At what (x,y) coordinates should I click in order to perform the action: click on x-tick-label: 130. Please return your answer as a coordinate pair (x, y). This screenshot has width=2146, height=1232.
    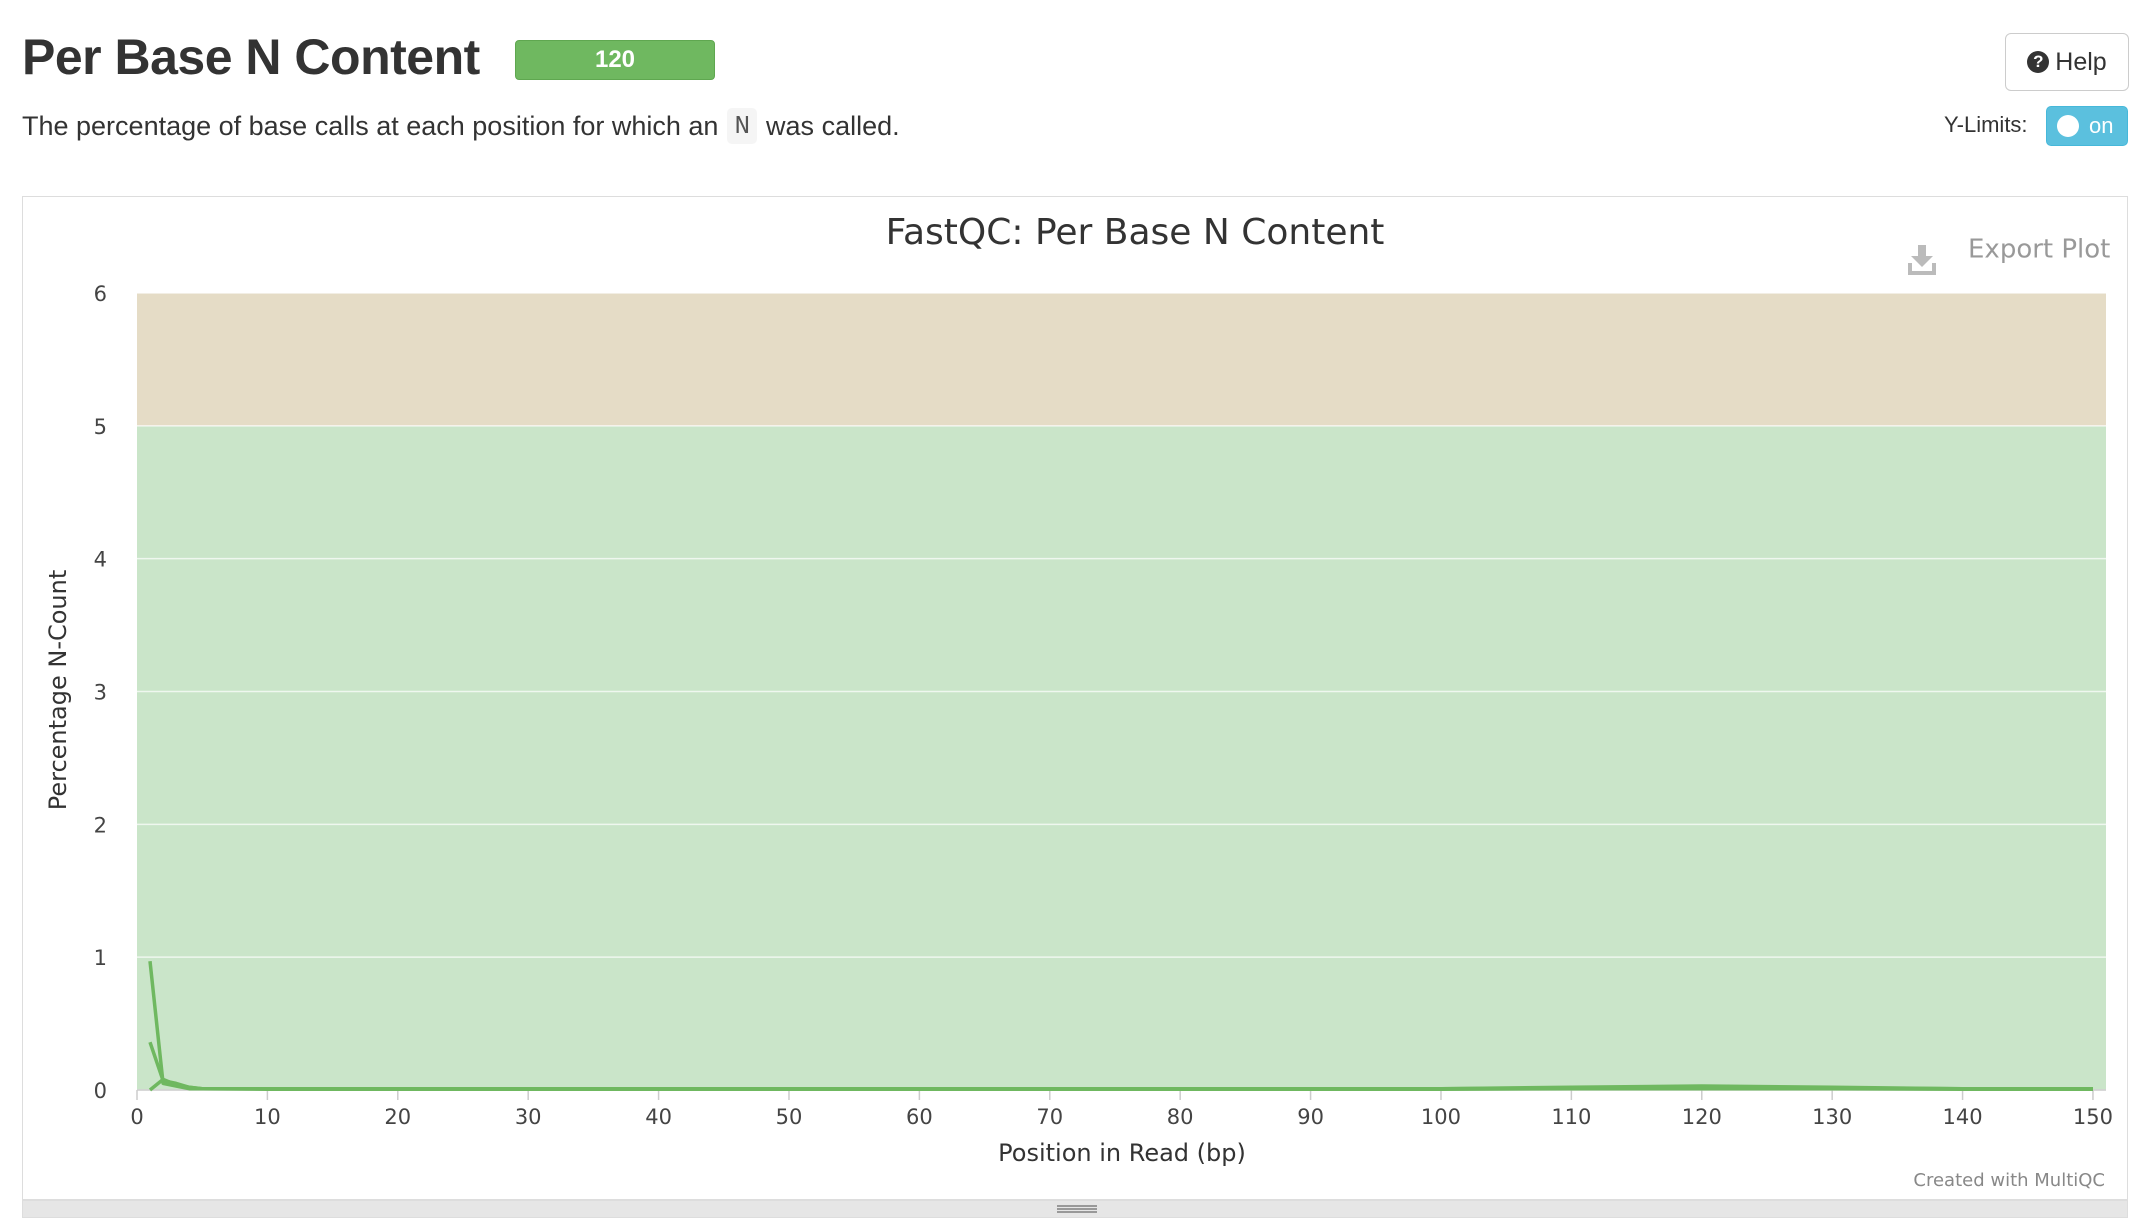
    Looking at the image, I should click on (1832, 1117).